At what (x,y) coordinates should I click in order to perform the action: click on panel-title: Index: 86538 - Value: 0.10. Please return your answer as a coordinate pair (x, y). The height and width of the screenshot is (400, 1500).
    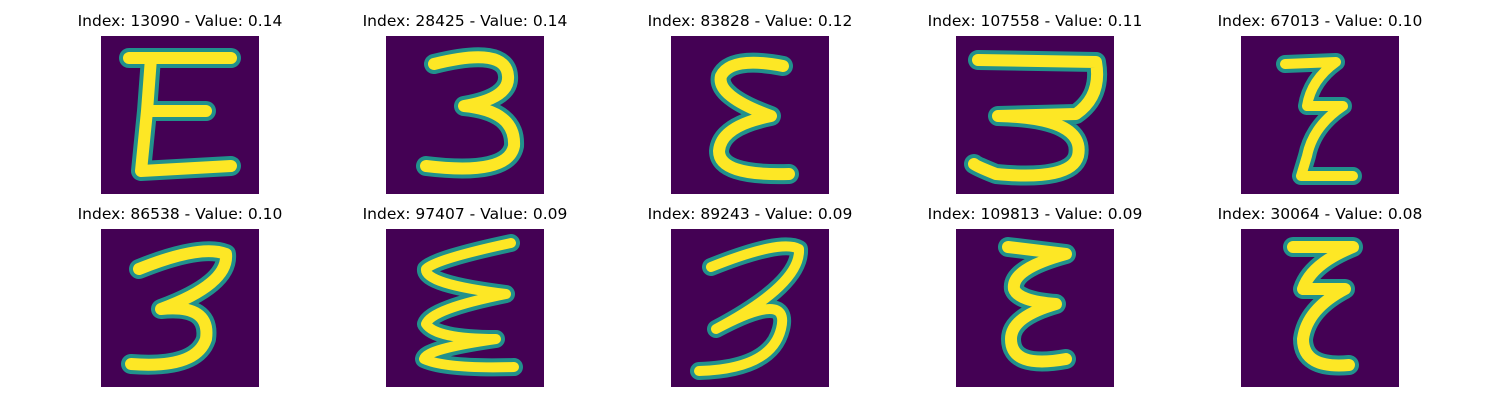
    Looking at the image, I should click on (180, 214).